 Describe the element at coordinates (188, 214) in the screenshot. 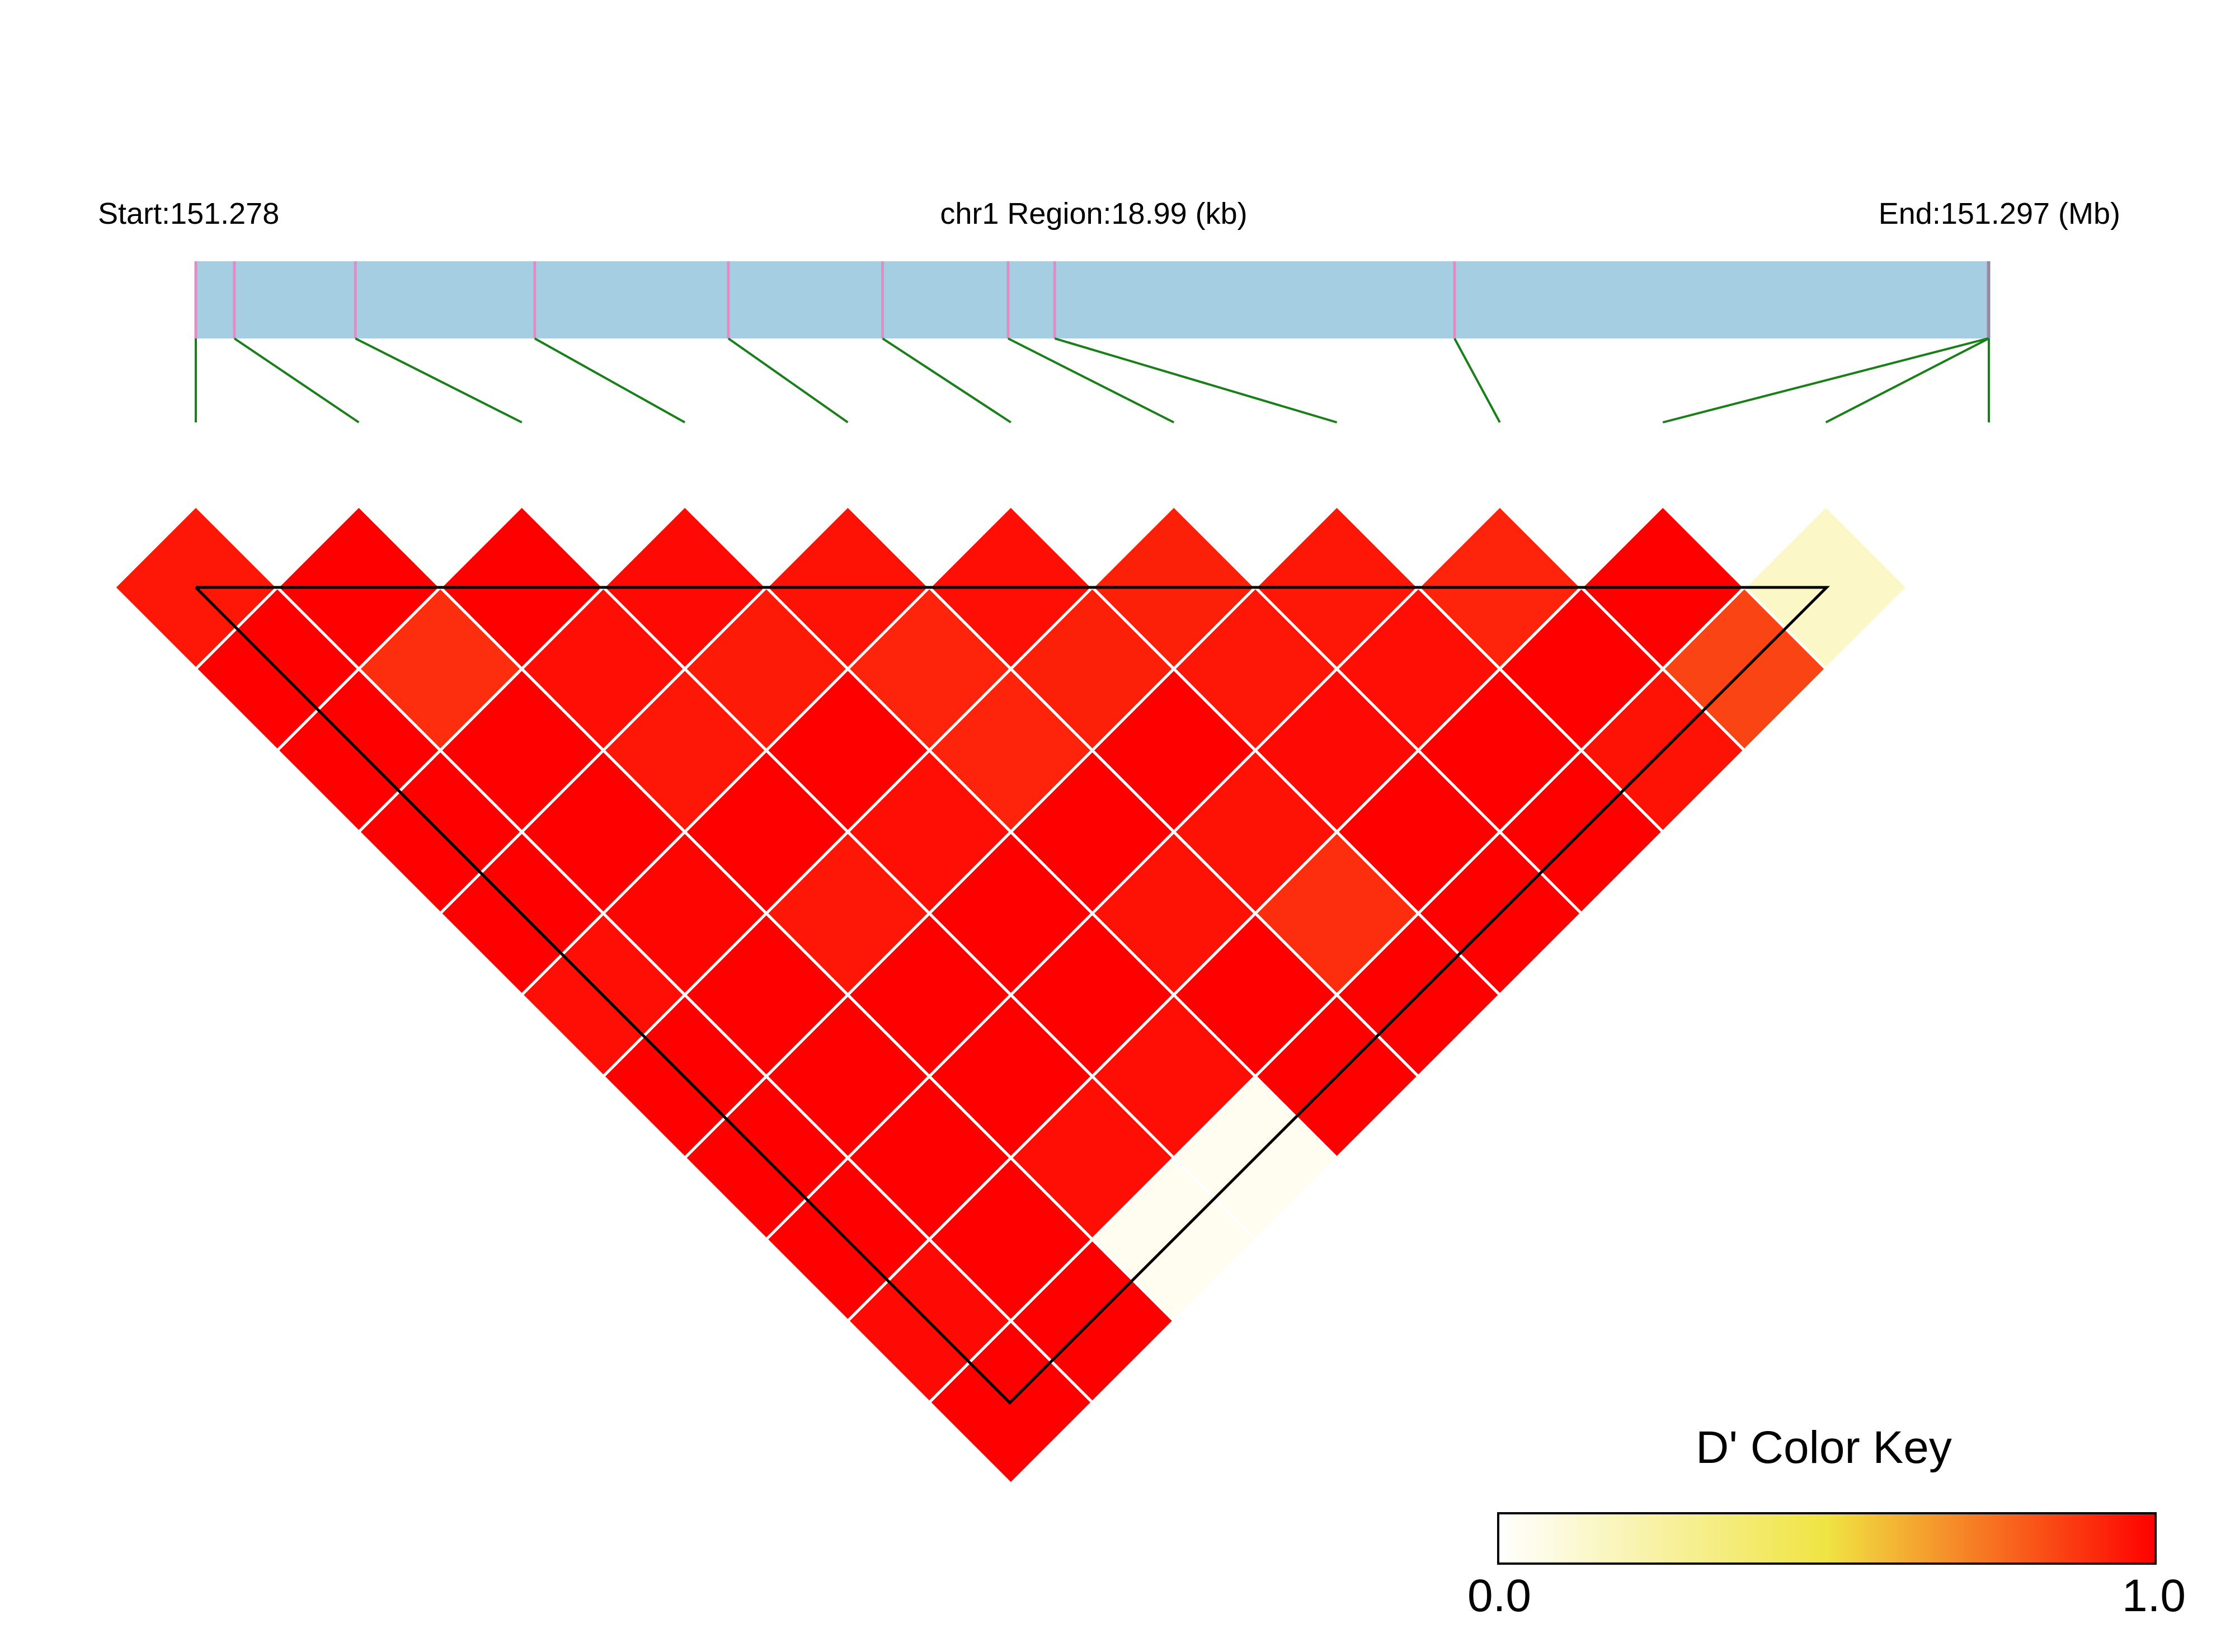

I see `start-label: Start:151.278` at that location.